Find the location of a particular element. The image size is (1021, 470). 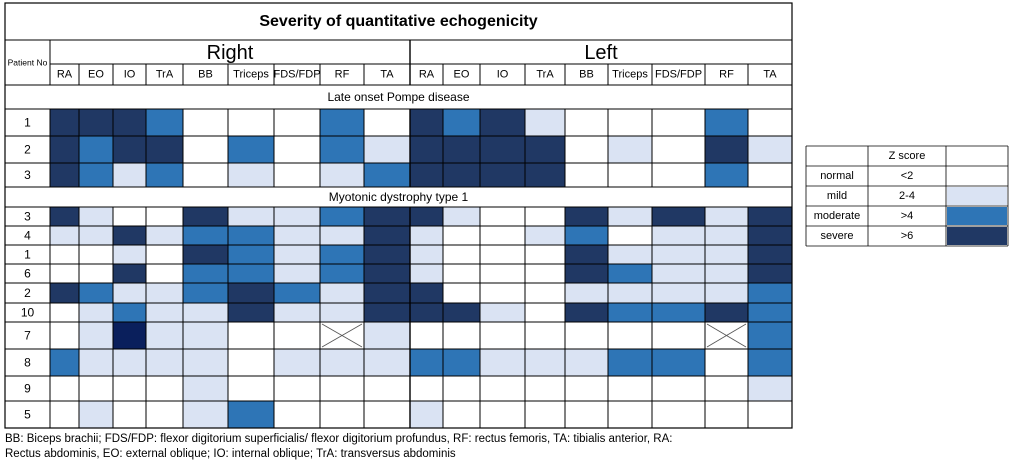

muscle-header: RF is located at coordinates (726, 75).